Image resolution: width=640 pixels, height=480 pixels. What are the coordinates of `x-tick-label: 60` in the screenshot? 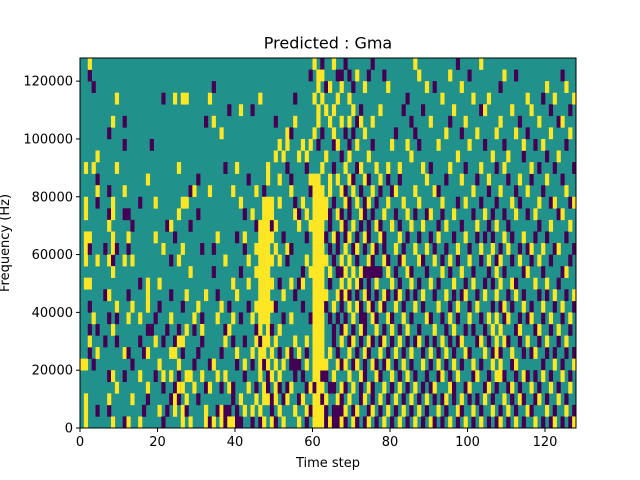 It's located at (312, 442).